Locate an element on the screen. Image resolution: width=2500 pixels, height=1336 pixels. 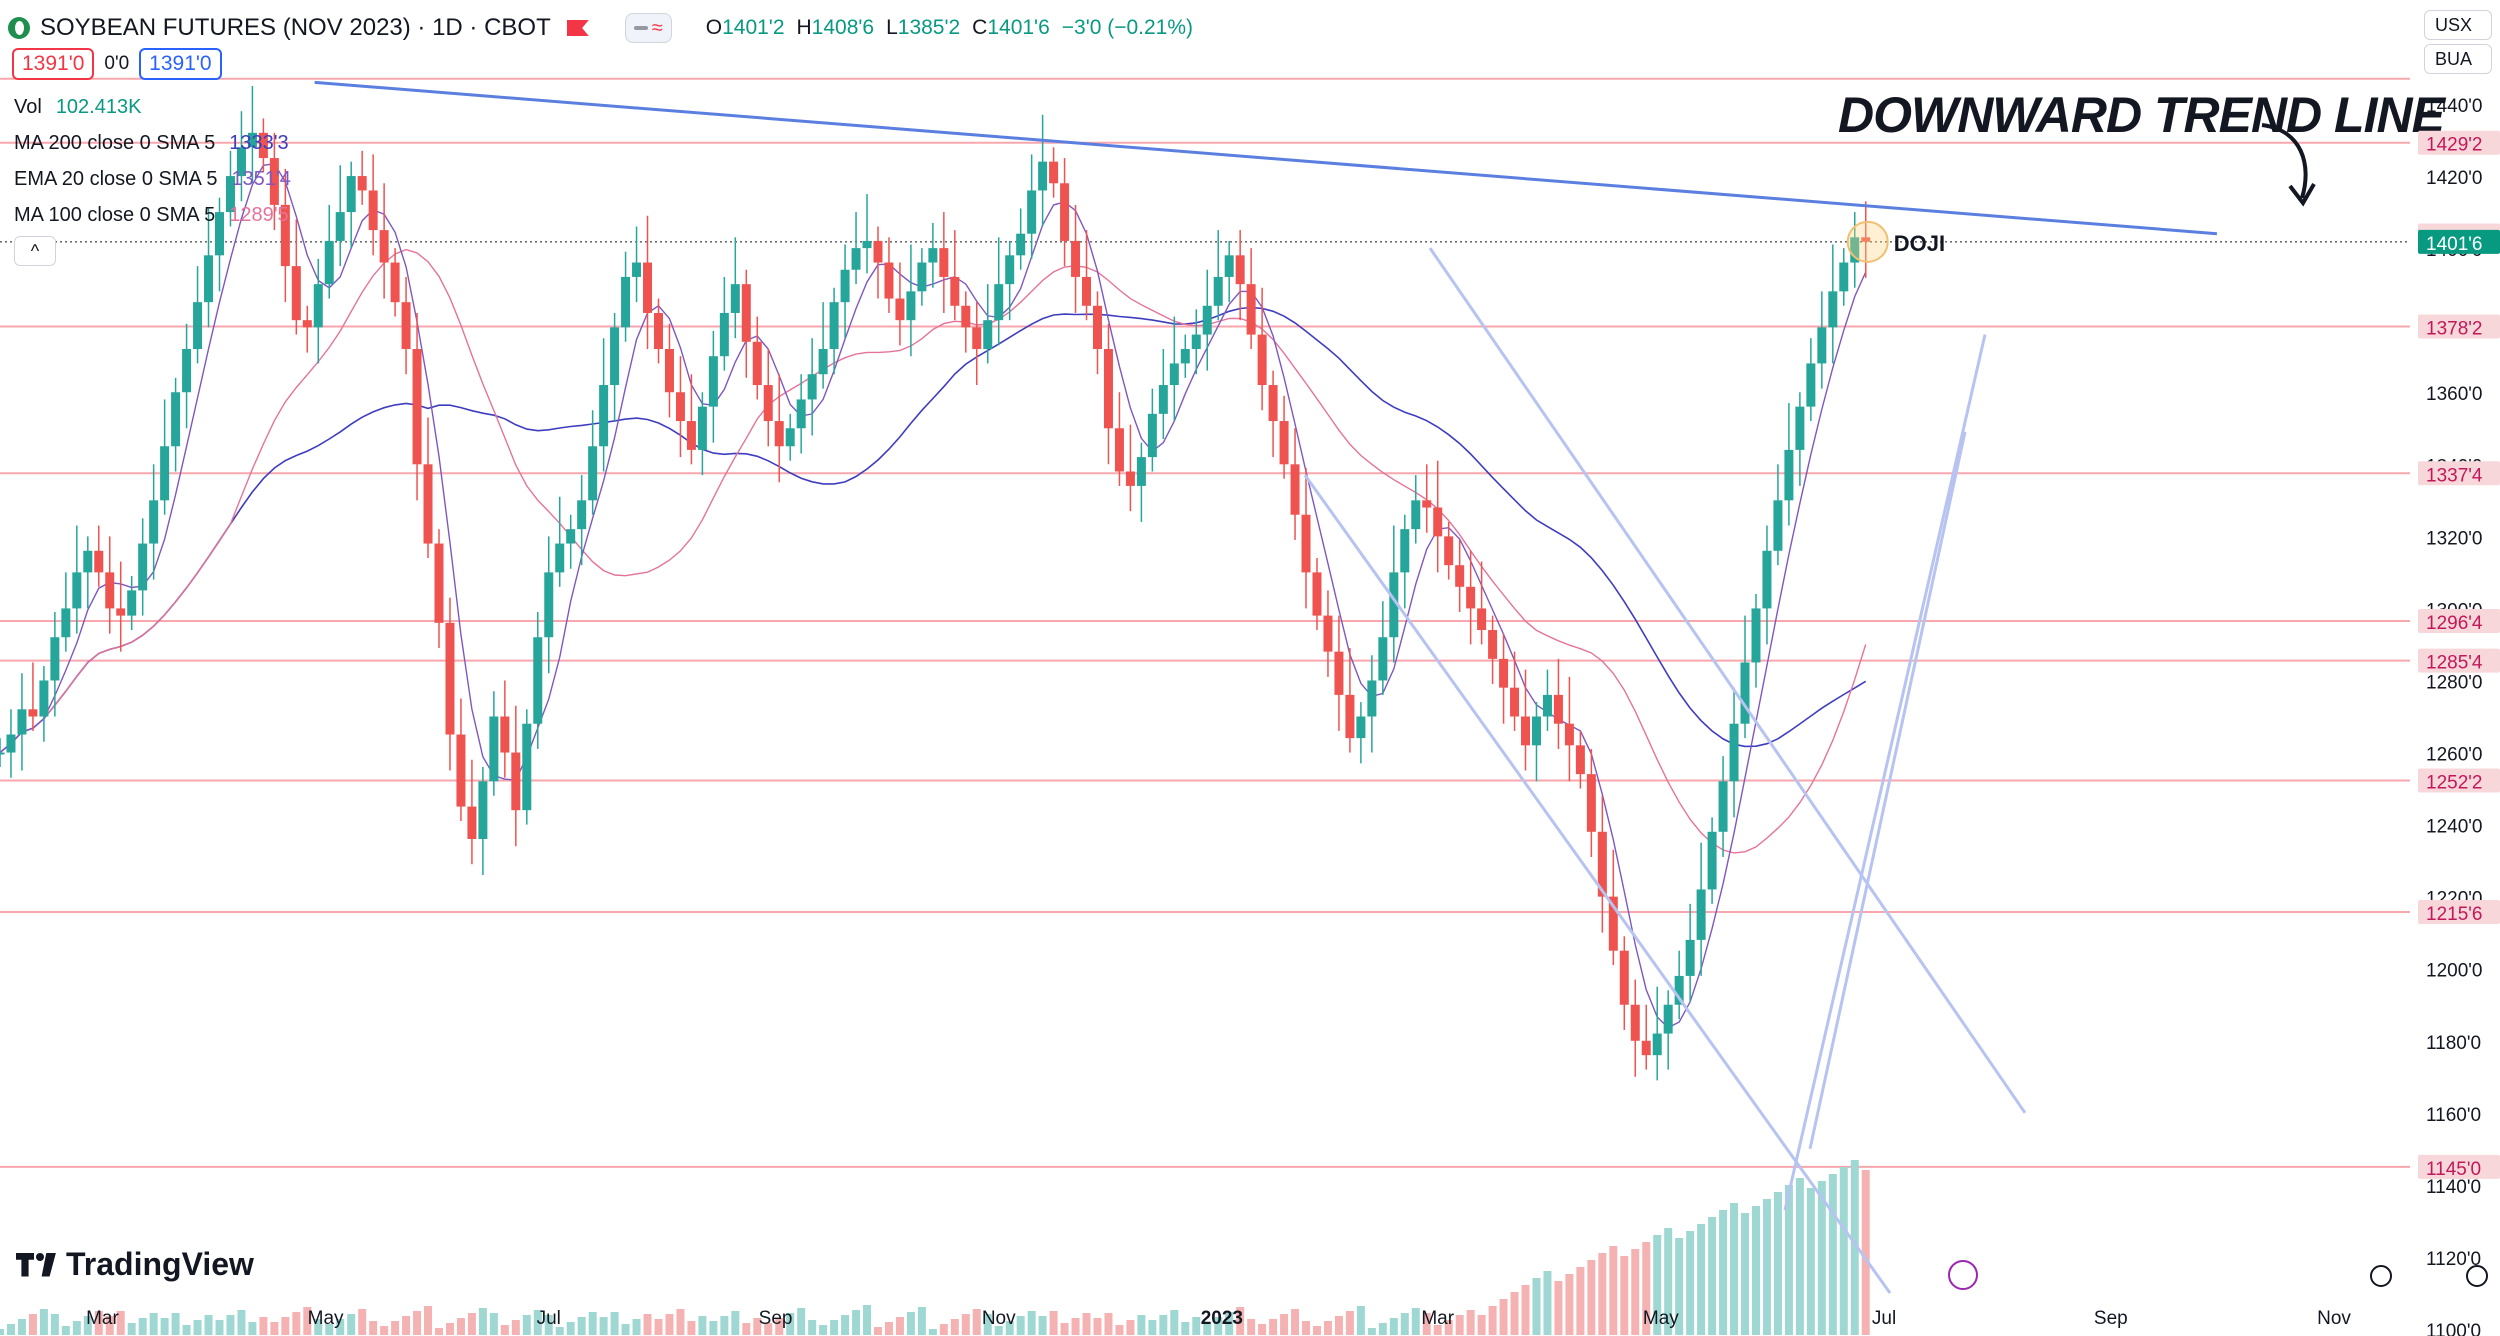
unit-select: BUA is located at coordinates (2458, 59).